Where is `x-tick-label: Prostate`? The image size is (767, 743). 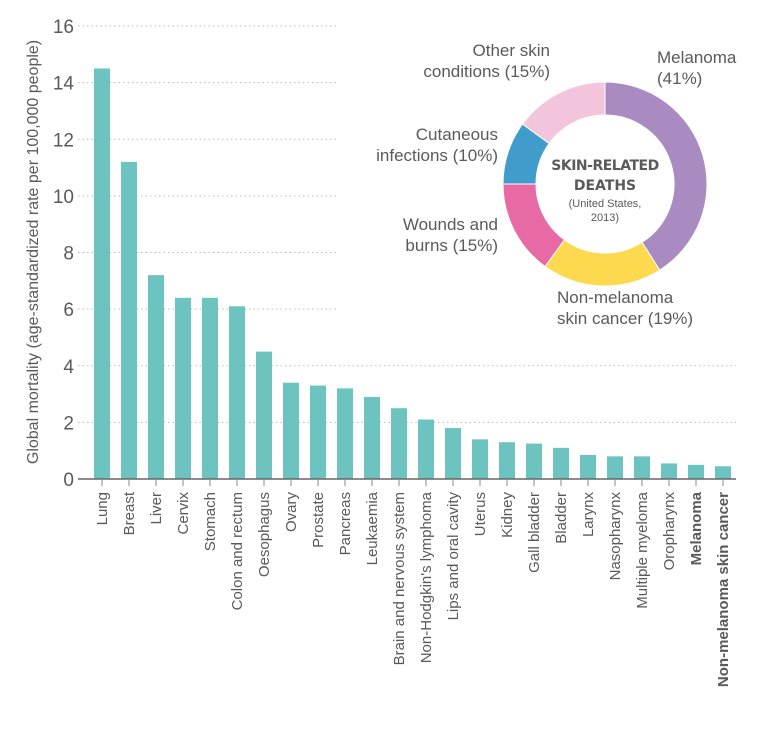
x-tick-label: Prostate is located at coordinates (318, 520).